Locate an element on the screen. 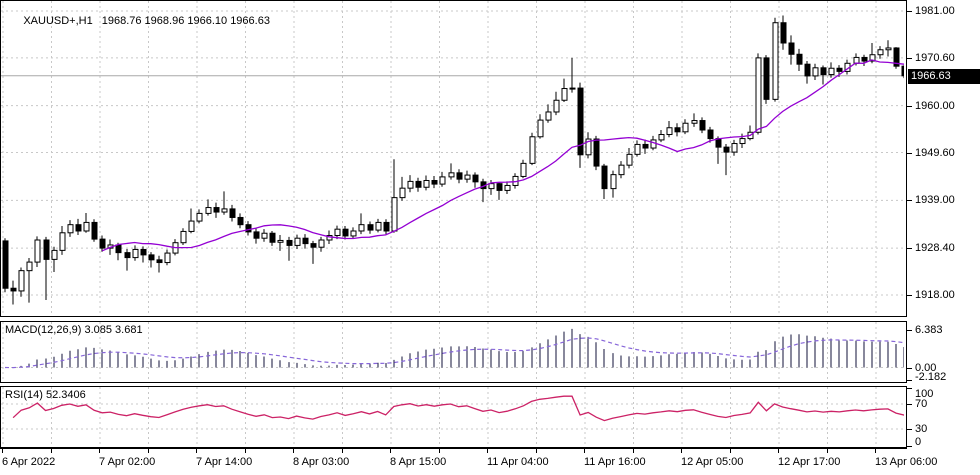  time-axis-label: 7 Apr 02:00 is located at coordinates (127, 462).